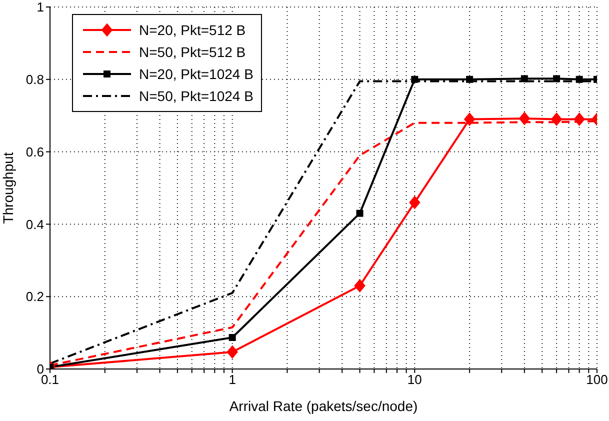 The height and width of the screenshot is (421, 609). What do you see at coordinates (35, 152) in the screenshot?
I see `y-tick-label: 0.6` at bounding box center [35, 152].